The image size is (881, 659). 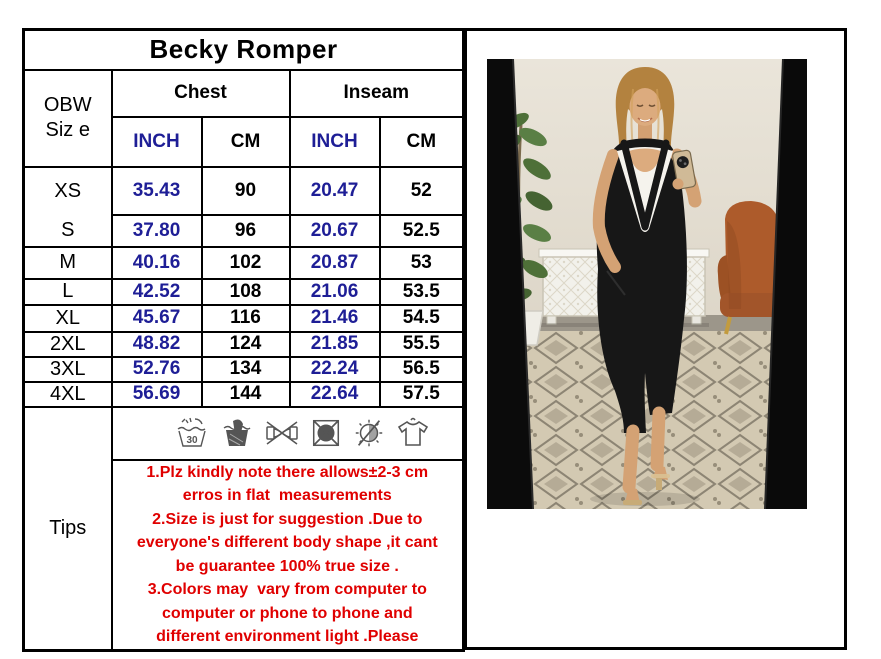 I want to click on size-cell: XL, so click(x=67, y=318).